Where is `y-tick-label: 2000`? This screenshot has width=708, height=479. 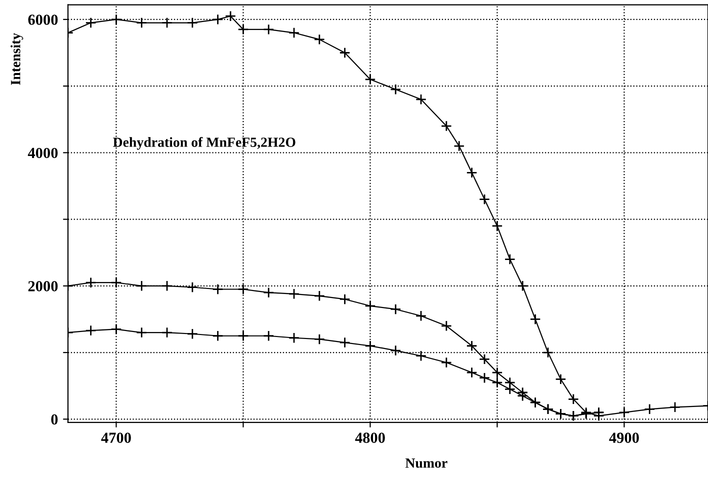 y-tick-label: 2000 is located at coordinates (43, 286).